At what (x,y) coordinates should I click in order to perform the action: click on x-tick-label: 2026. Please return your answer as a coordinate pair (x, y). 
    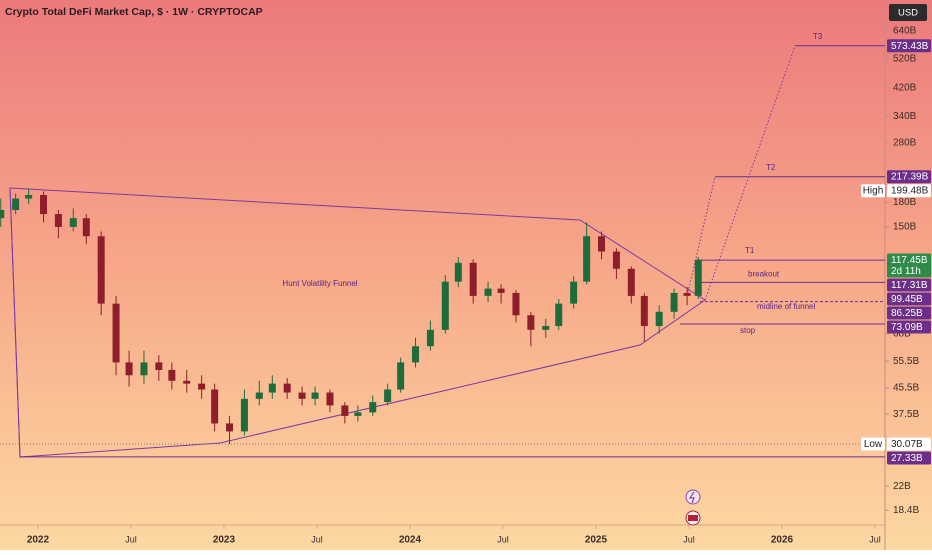
    Looking at the image, I should click on (782, 540).